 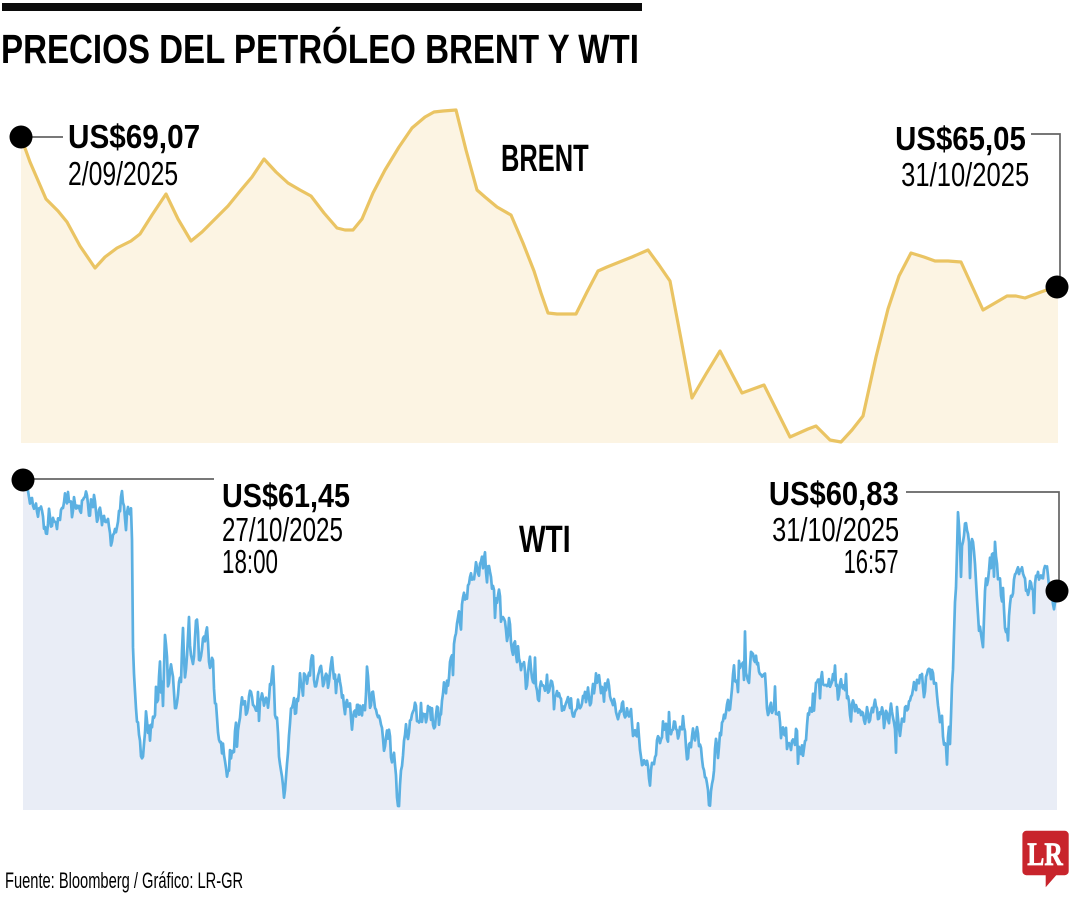 What do you see at coordinates (1045, 855) in the screenshot?
I see `svg-text: LR` at bounding box center [1045, 855].